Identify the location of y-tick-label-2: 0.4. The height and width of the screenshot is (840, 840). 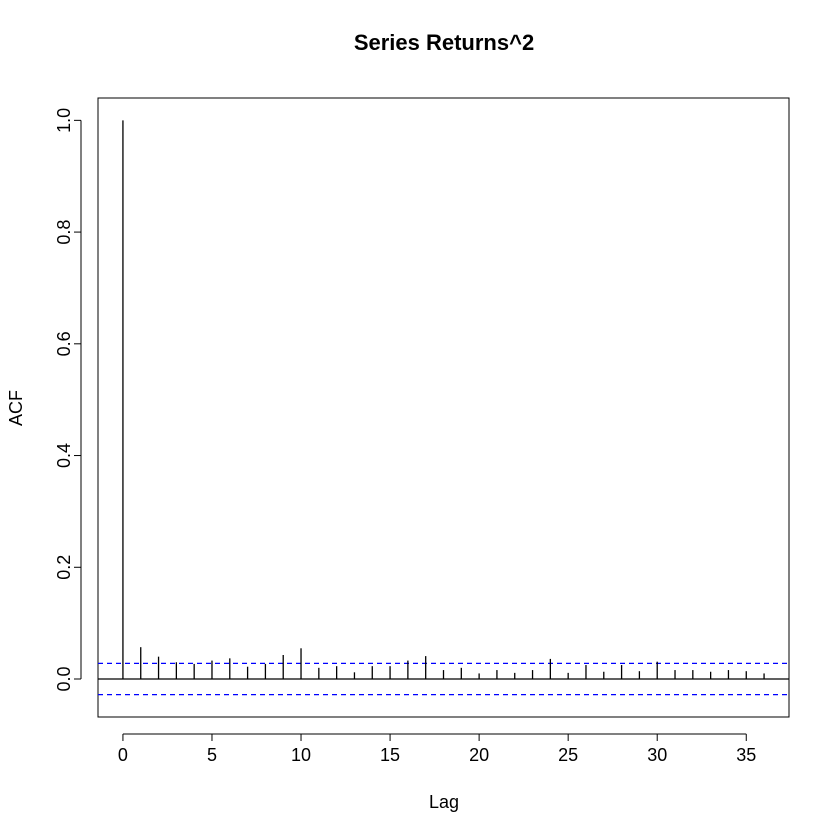
(64, 455).